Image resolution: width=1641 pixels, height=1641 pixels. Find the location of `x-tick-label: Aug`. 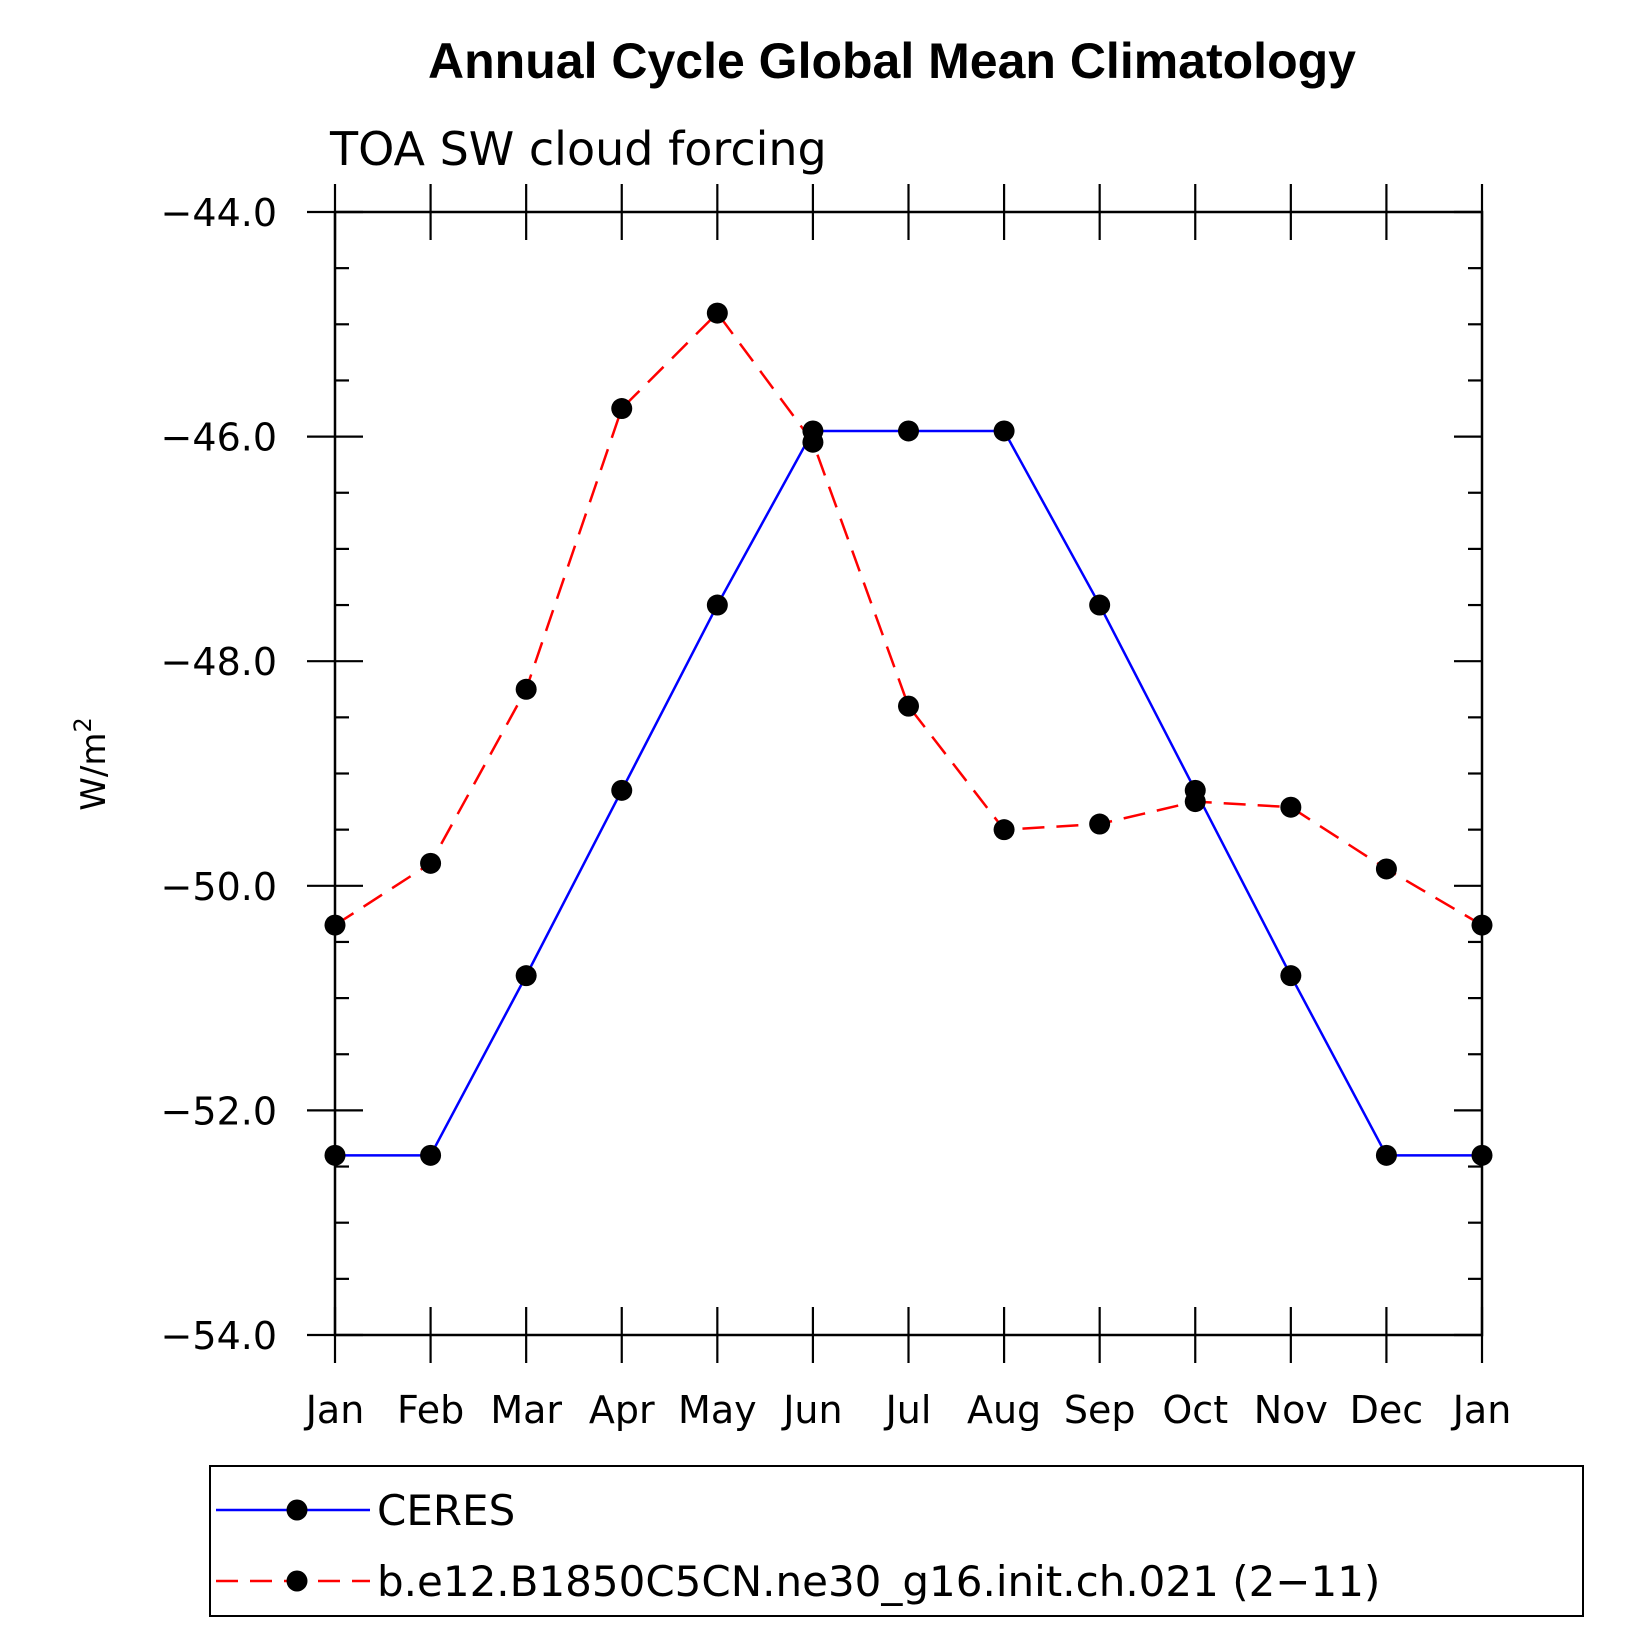

x-tick-label: Aug is located at coordinates (1004, 1410).